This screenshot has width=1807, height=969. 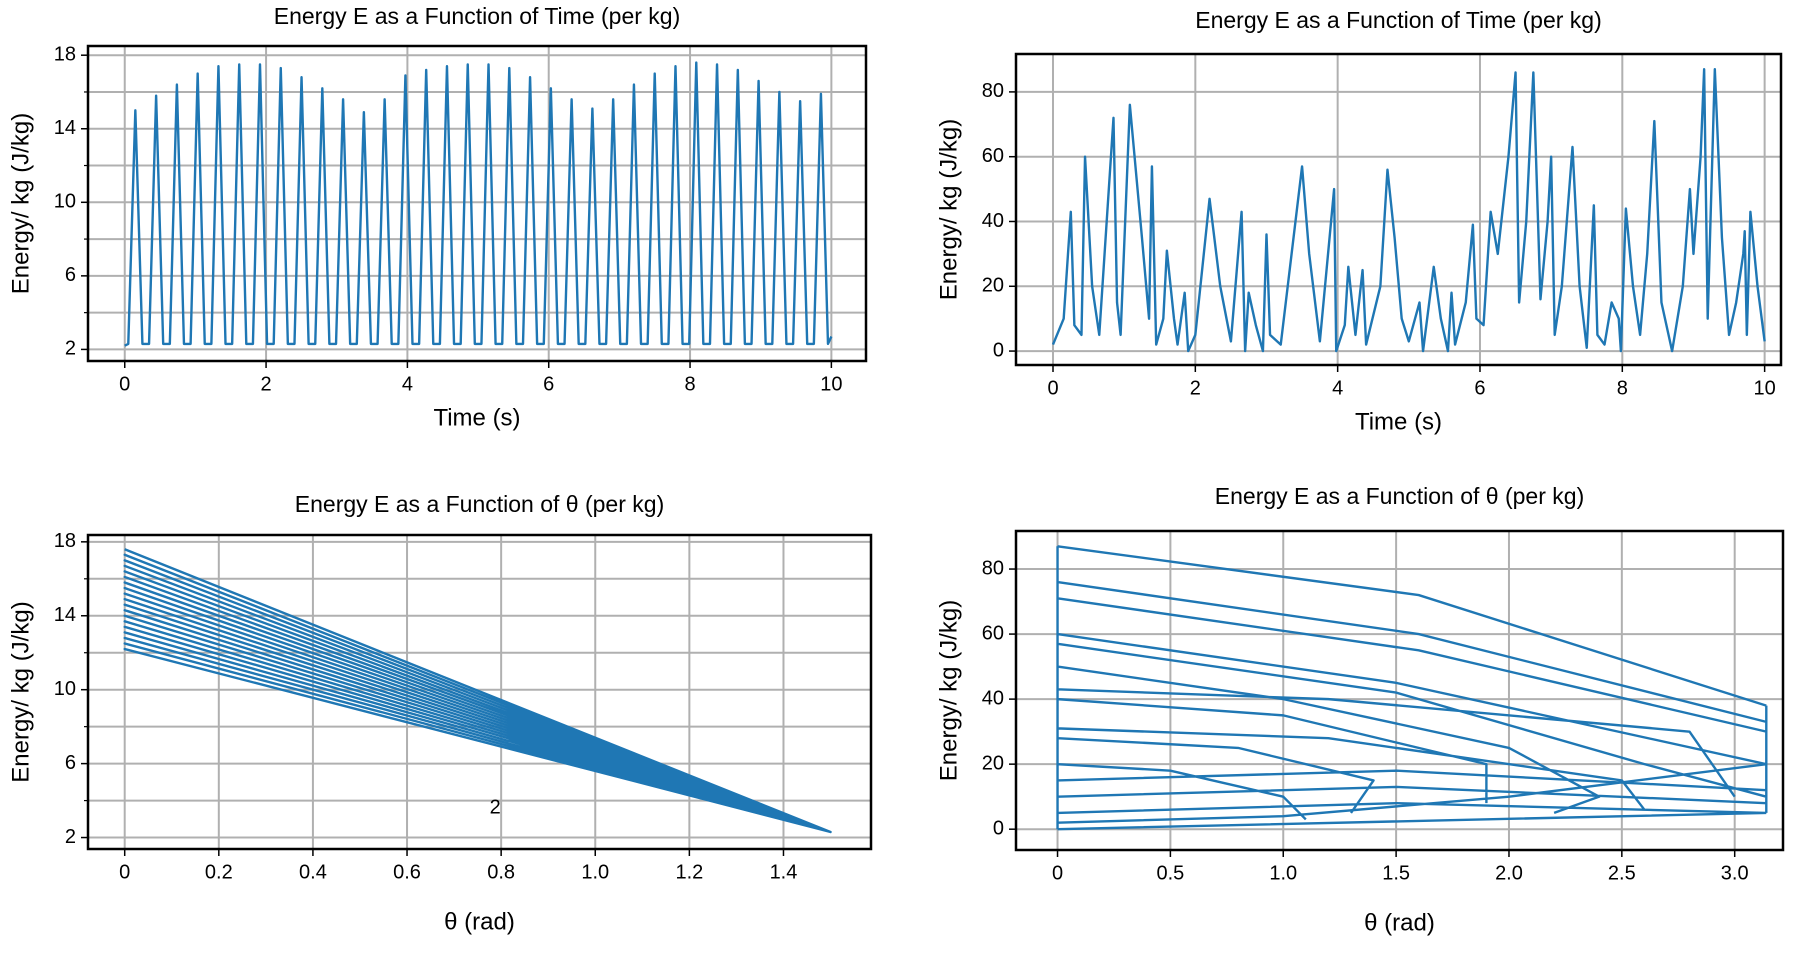 I want to click on x-tick-label: 0.2, so click(x=219, y=872).